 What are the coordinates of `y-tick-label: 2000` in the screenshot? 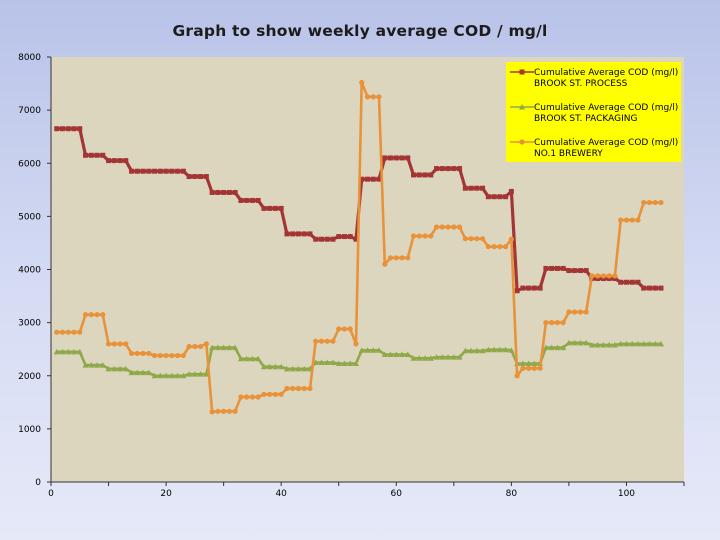 It's located at (29, 377).